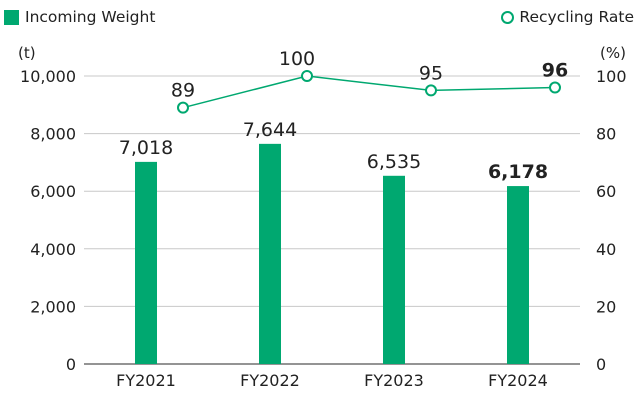 This screenshot has height=400, width=640. What do you see at coordinates (183, 91) in the screenshot?
I see `line-value-label: 89` at bounding box center [183, 91].